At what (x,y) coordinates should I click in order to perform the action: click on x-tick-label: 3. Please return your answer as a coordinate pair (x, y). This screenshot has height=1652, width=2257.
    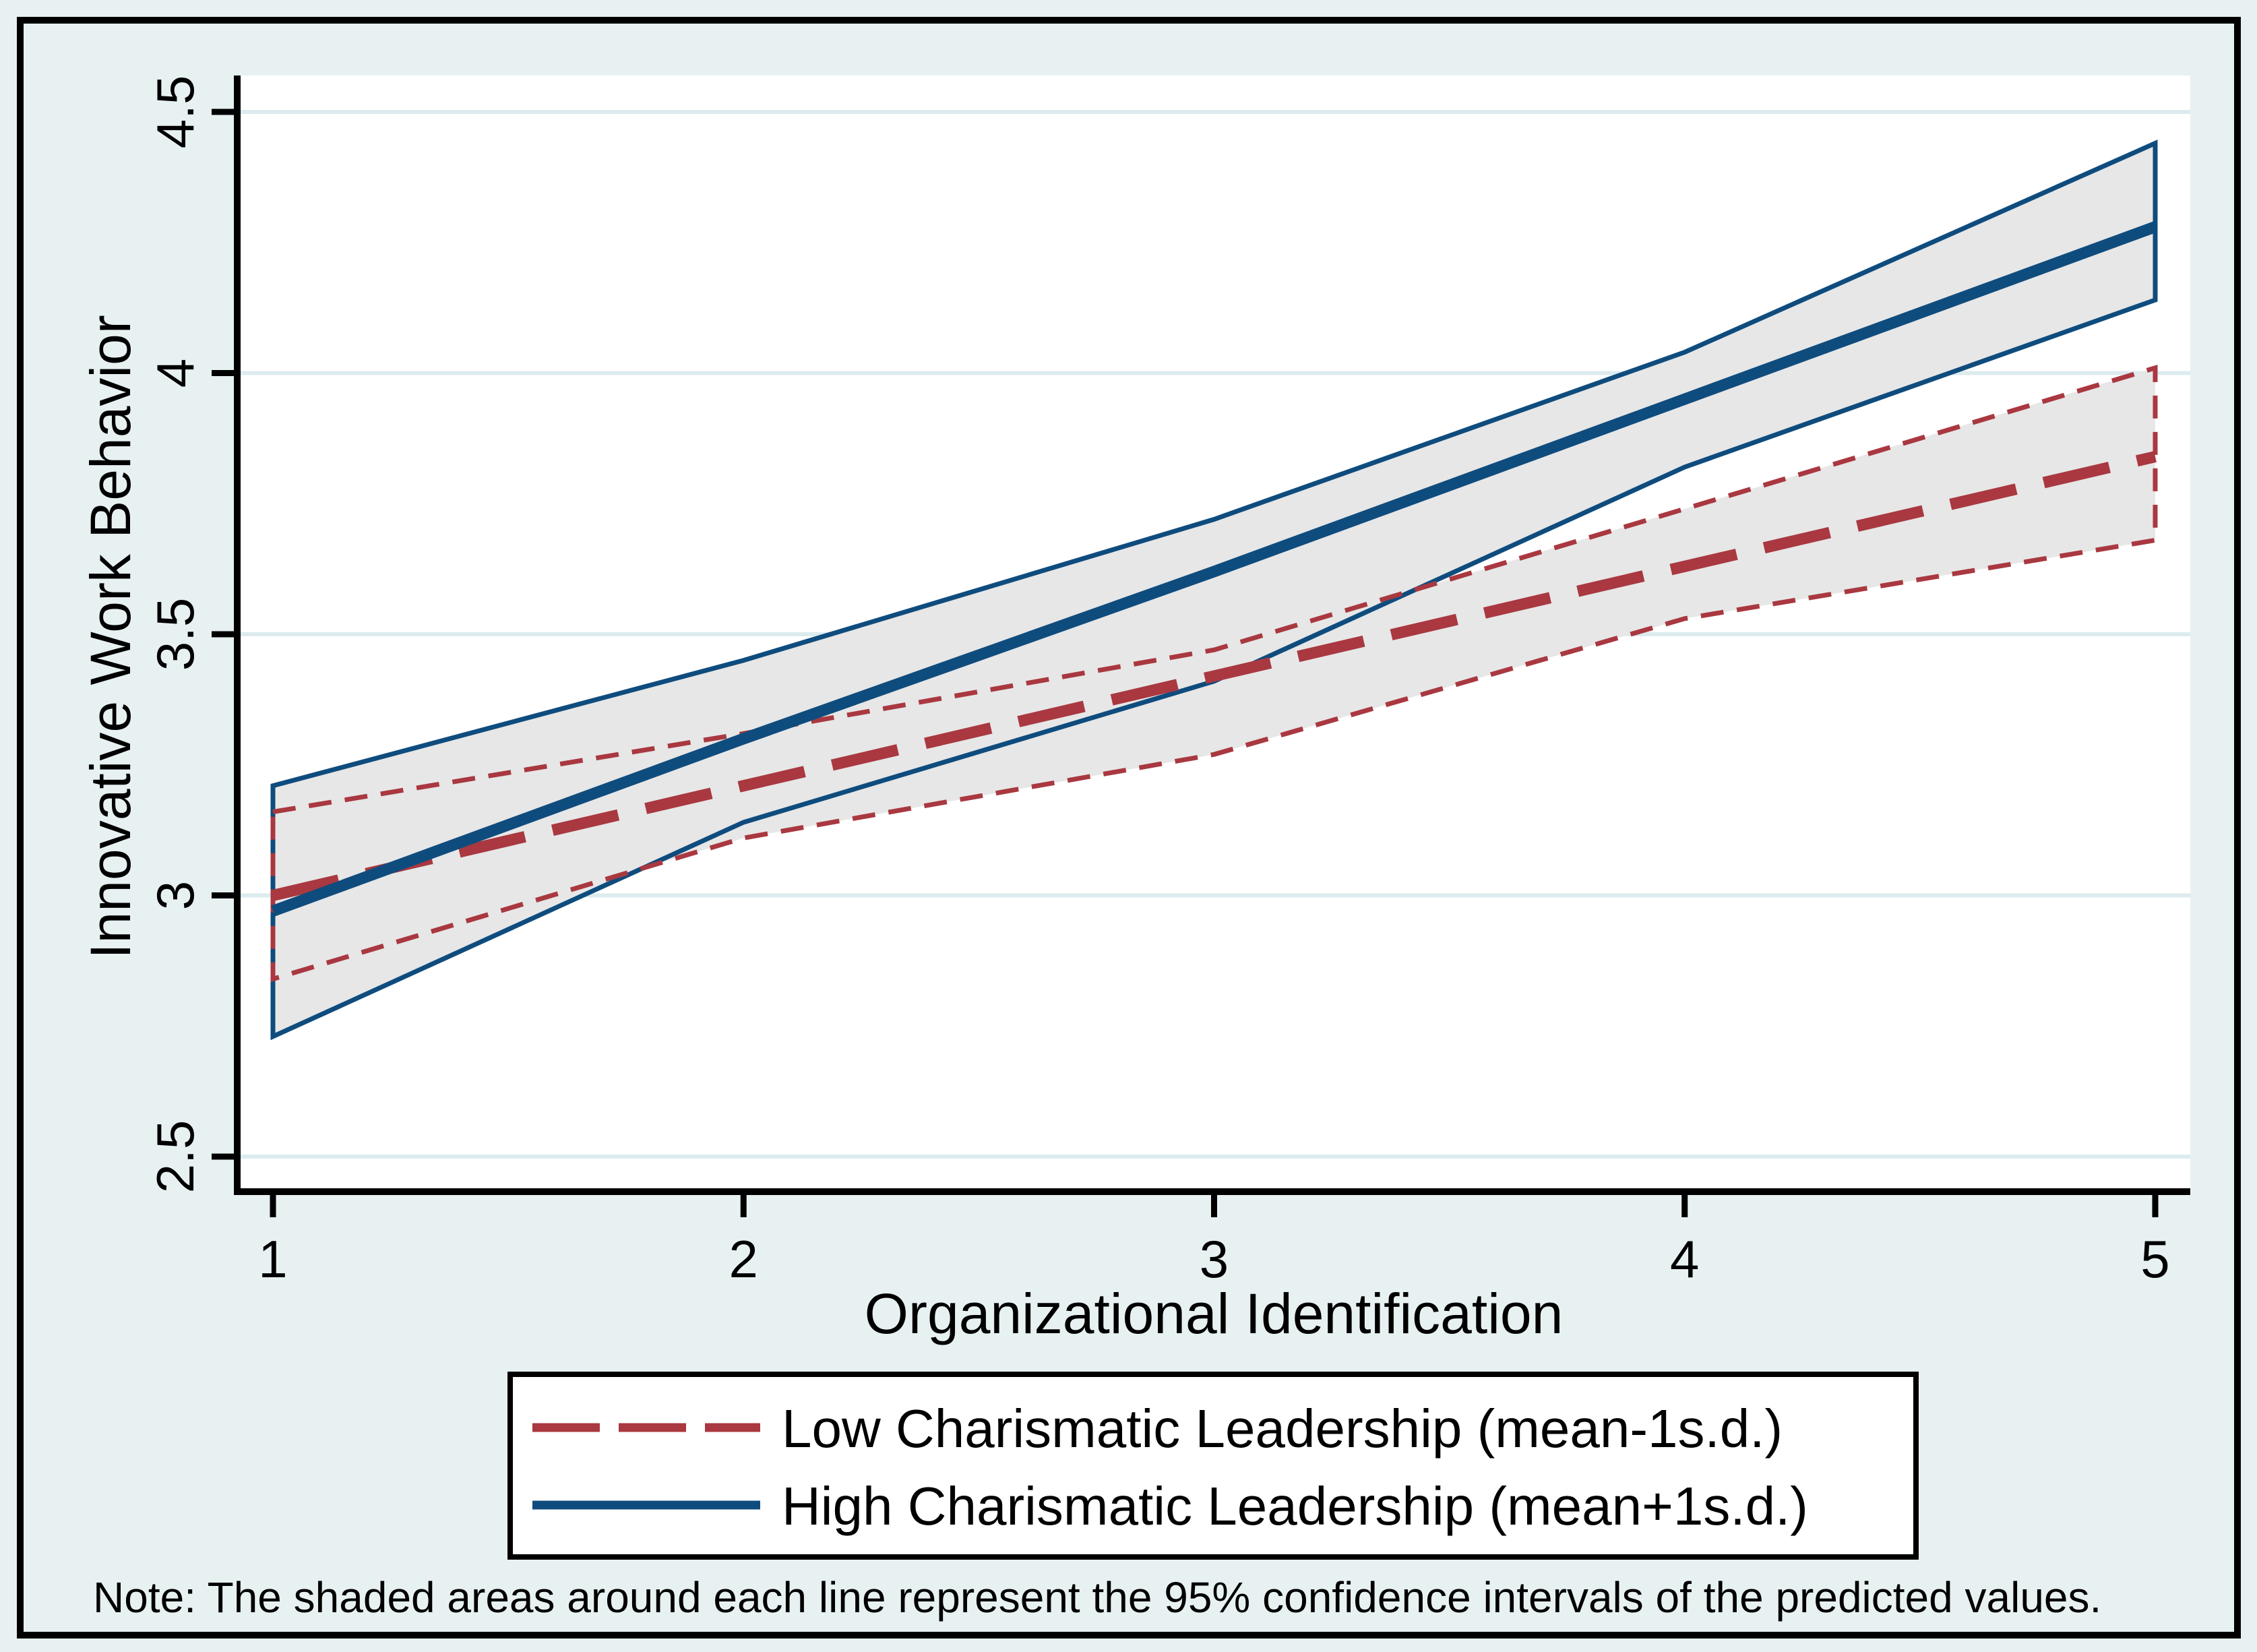
    Looking at the image, I should click on (1214, 1259).